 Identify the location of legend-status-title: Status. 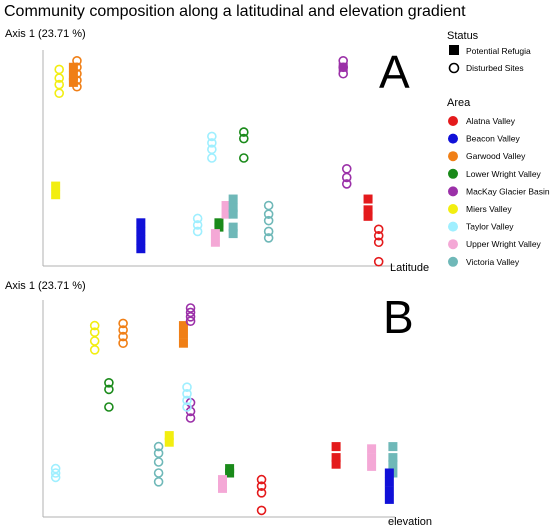
(463, 36).